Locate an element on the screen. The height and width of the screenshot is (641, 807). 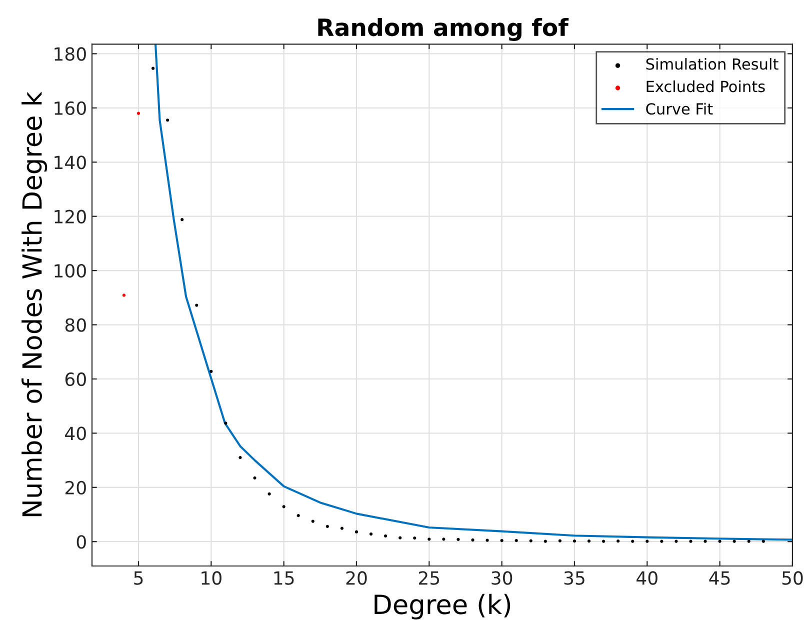
x-tick-label: 35 is located at coordinates (574, 578).